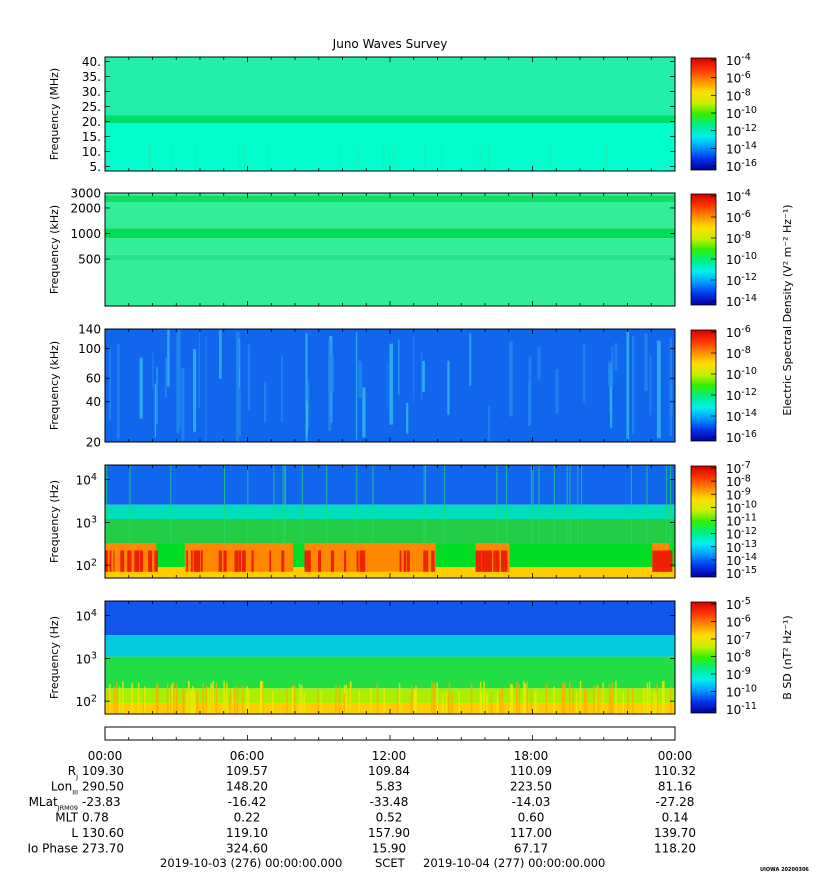  I want to click on colorbar-tick-label: 10⁻¹¹, so click(741, 709).